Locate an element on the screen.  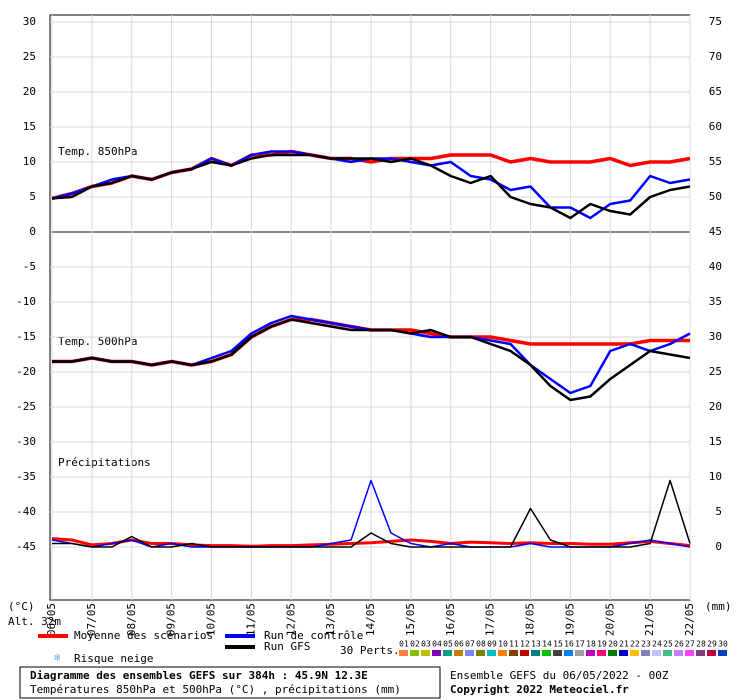
perturbation-label: 13 is located at coordinates (536, 644).